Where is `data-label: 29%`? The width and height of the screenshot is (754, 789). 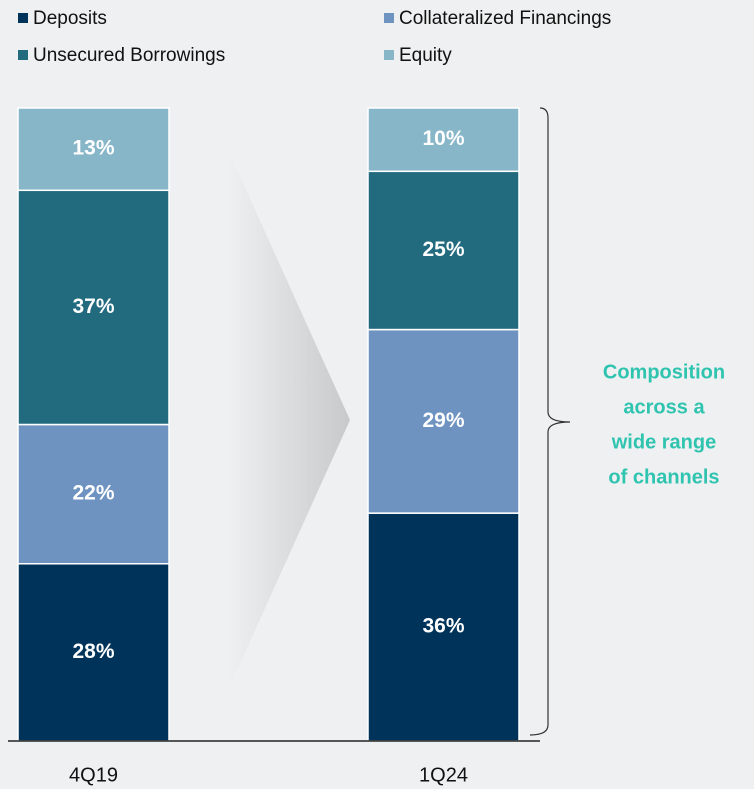 data-label: 29% is located at coordinates (443, 420).